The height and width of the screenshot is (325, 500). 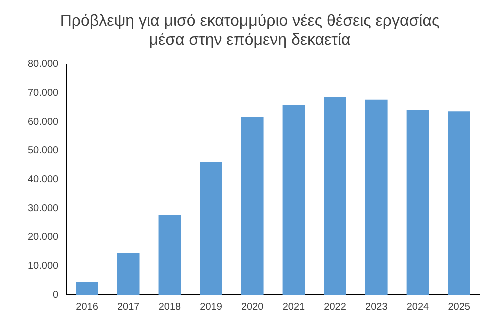 What do you see at coordinates (44, 122) in the screenshot?
I see `y-tick-label: 60.000` at bounding box center [44, 122].